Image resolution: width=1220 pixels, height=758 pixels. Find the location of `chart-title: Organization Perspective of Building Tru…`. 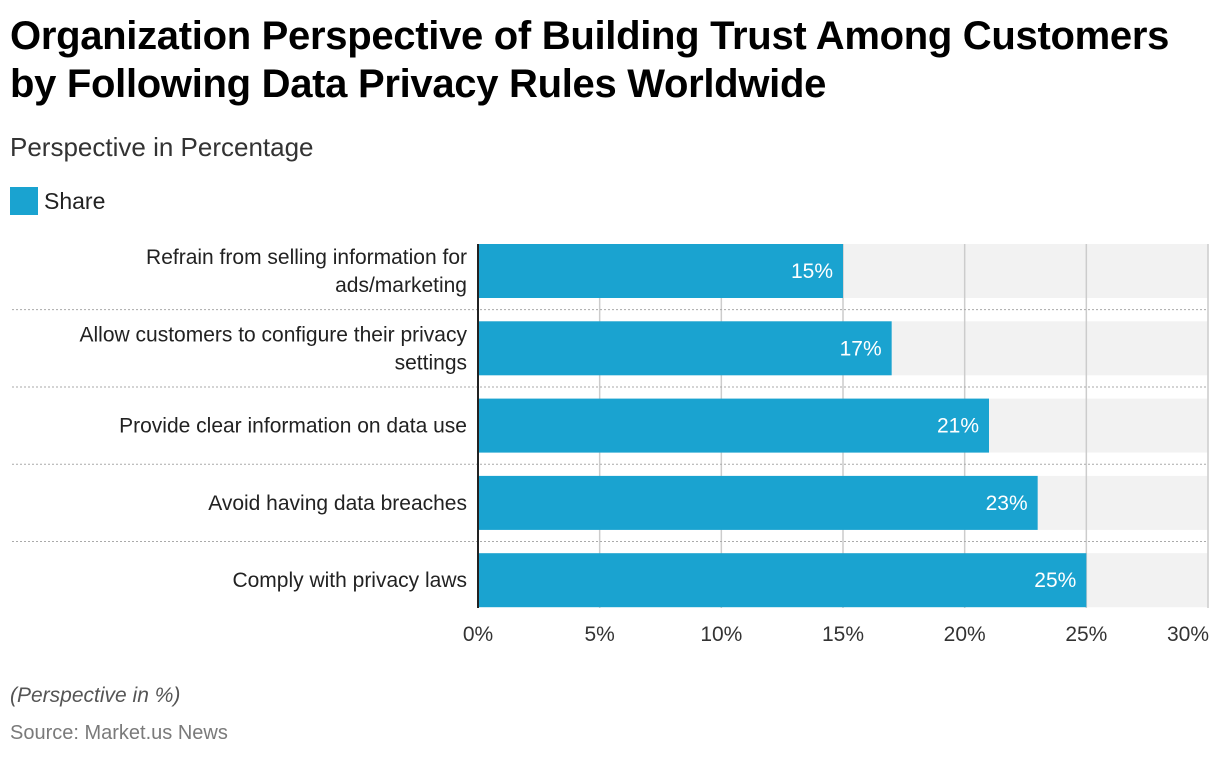

chart-title: Organization Perspective of Building Tru… is located at coordinates (590, 60).